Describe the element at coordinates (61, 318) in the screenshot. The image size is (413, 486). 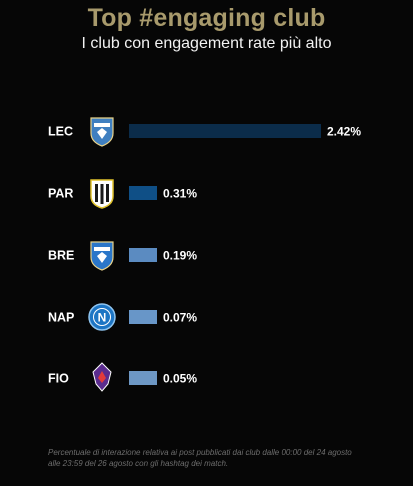
I see `category-label: NAP` at that location.